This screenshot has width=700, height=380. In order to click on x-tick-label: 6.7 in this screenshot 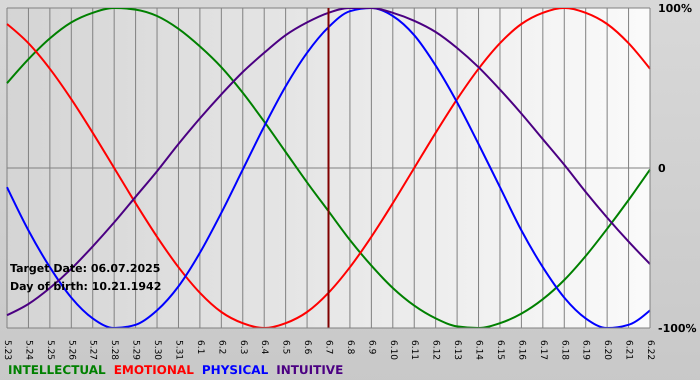, I will do `click(329, 347)`.